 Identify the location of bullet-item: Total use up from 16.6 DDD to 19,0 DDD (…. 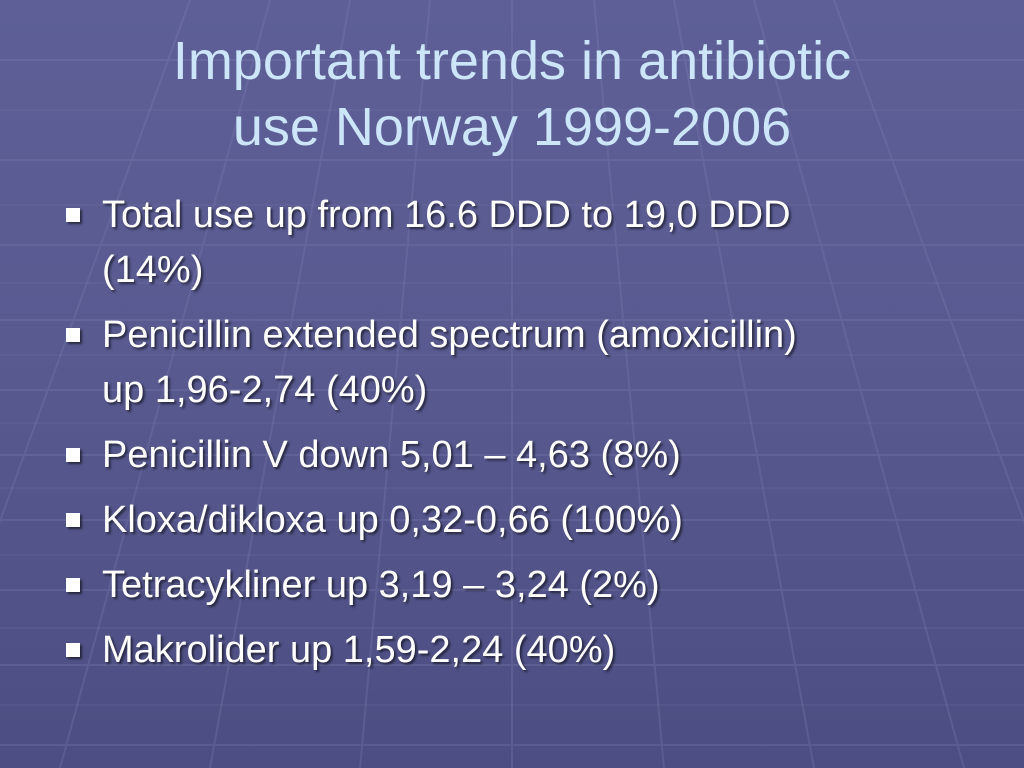
(512, 243).